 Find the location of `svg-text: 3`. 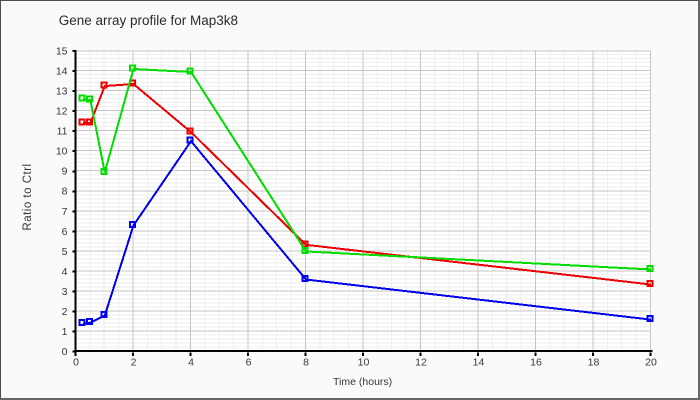

svg-text: 3 is located at coordinates (65, 292).